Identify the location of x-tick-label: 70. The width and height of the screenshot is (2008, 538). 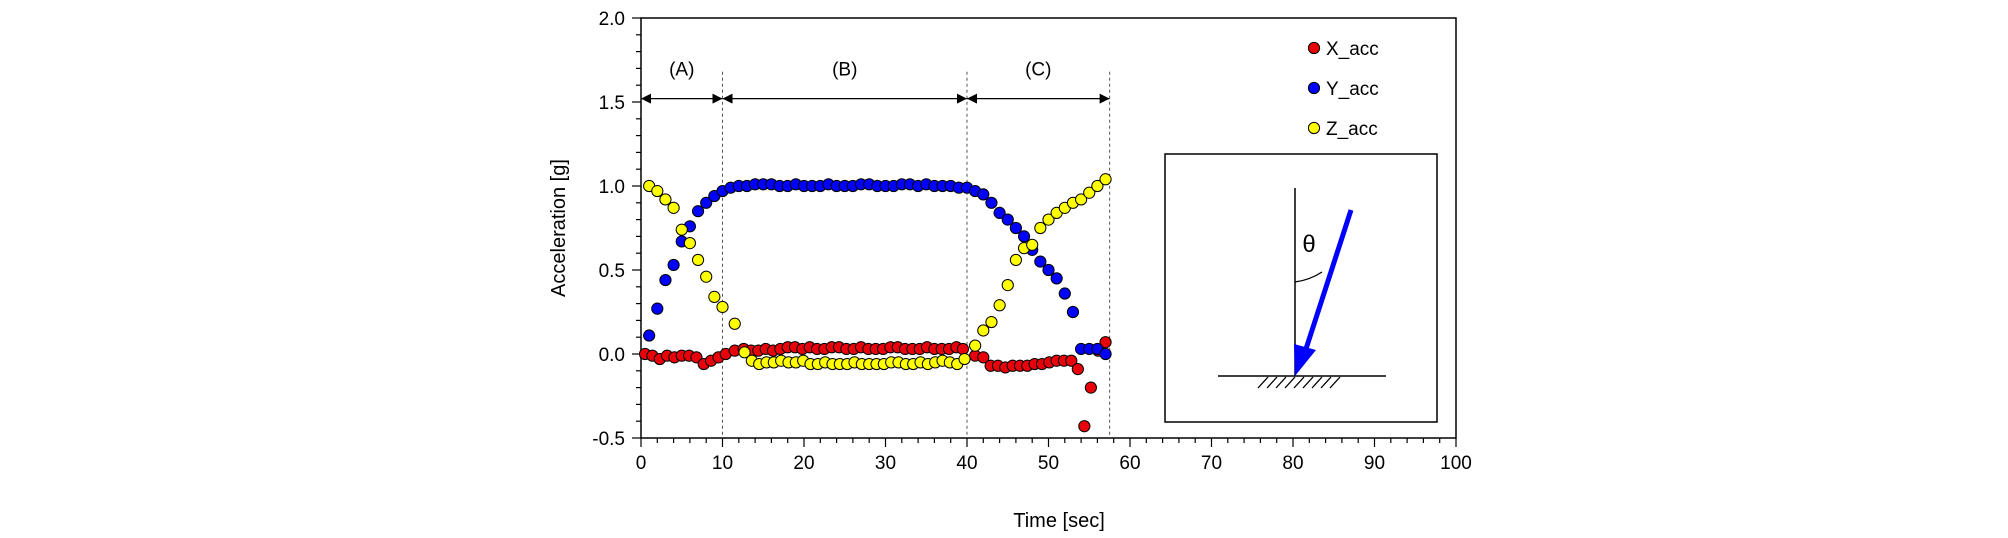
(1211, 463).